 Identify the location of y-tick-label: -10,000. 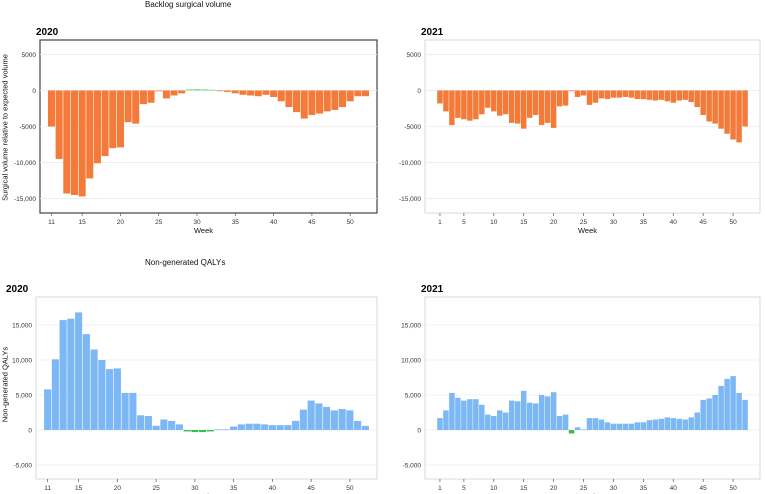
(25, 163).